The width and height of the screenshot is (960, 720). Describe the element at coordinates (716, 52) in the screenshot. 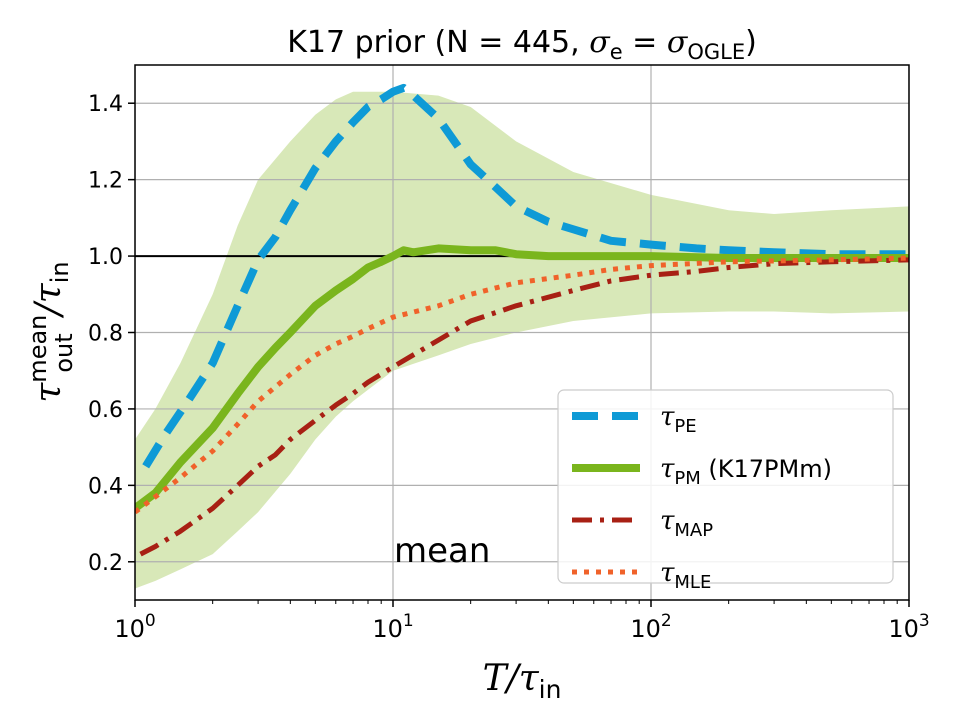

I see `title-sub-ogle: OGLE` at that location.